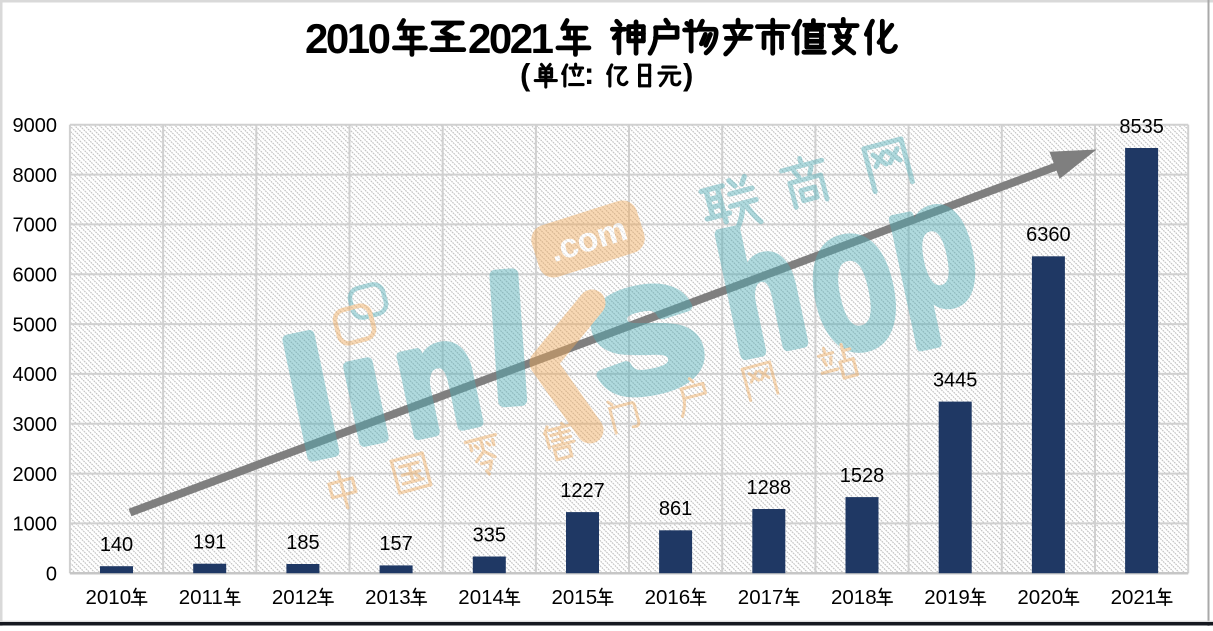 The image size is (1213, 631). Describe the element at coordinates (947, 597) in the screenshot. I see `svg-text: 2019` at that location.